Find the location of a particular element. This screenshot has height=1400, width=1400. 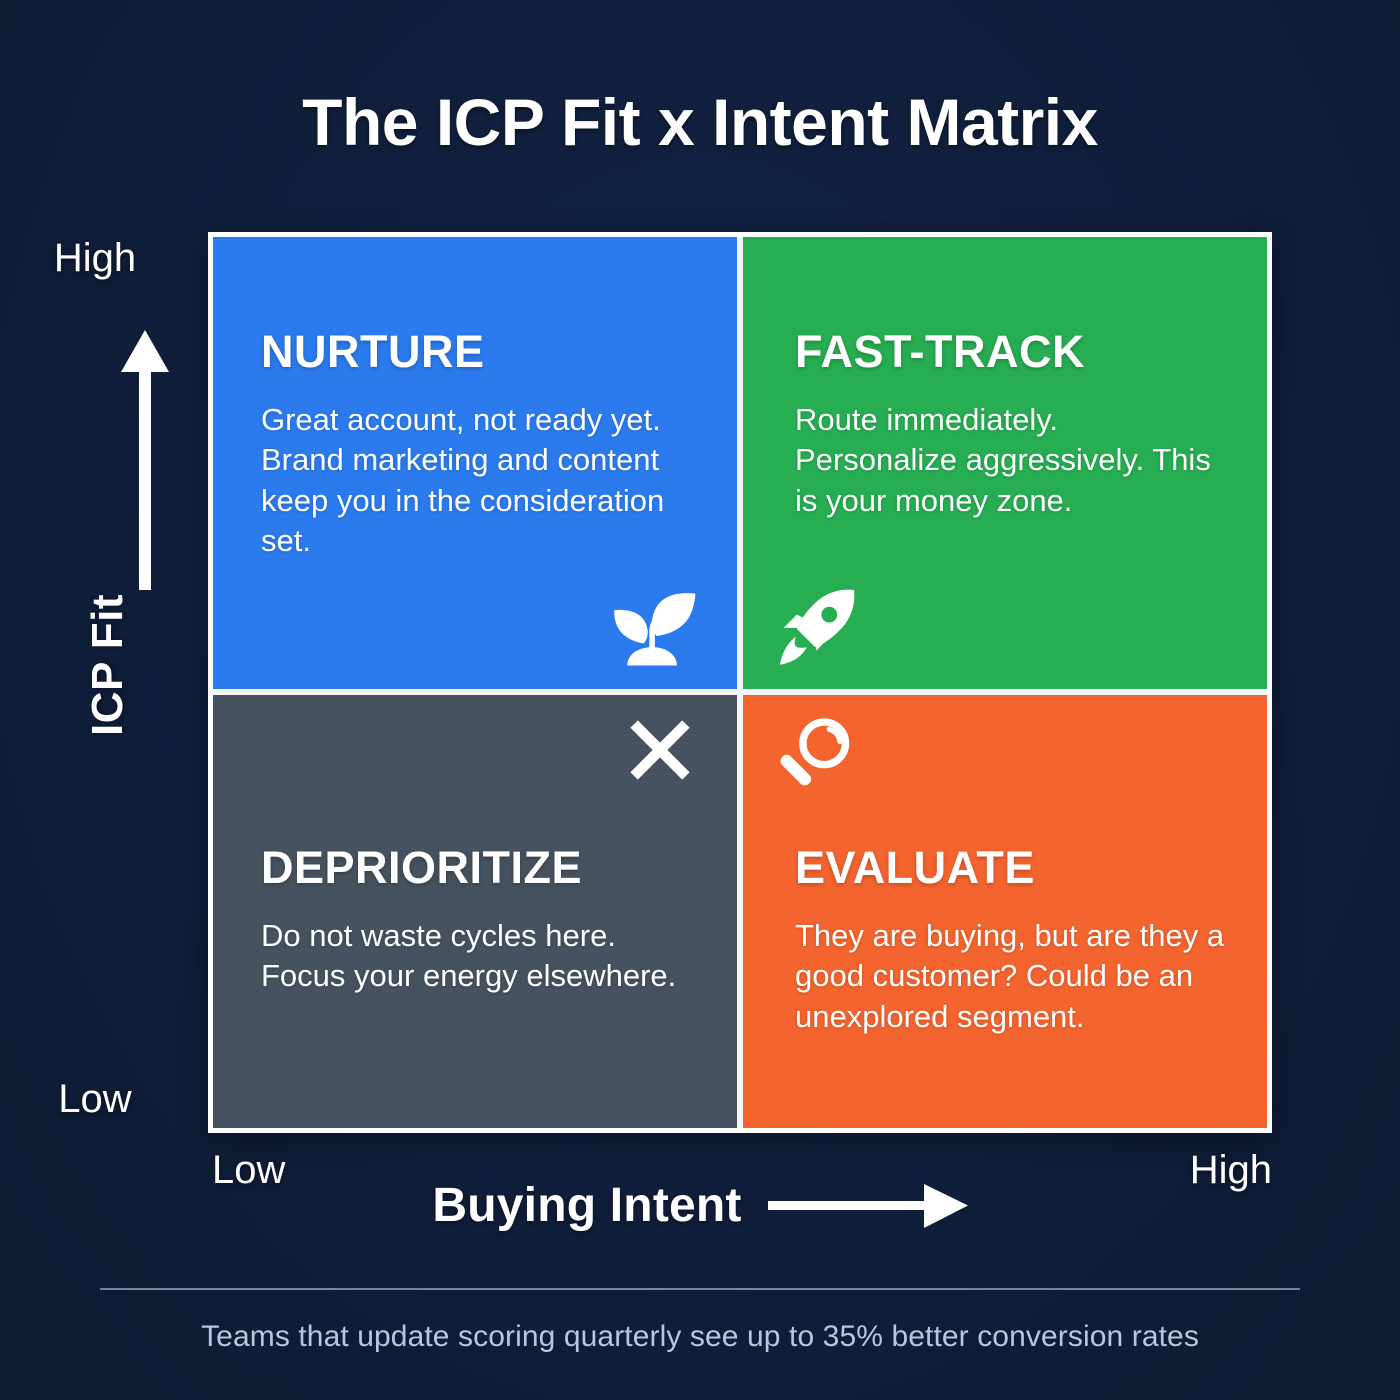

quadrant-deprioritize-heading: DEPRIORITIZE is located at coordinates (422, 867).